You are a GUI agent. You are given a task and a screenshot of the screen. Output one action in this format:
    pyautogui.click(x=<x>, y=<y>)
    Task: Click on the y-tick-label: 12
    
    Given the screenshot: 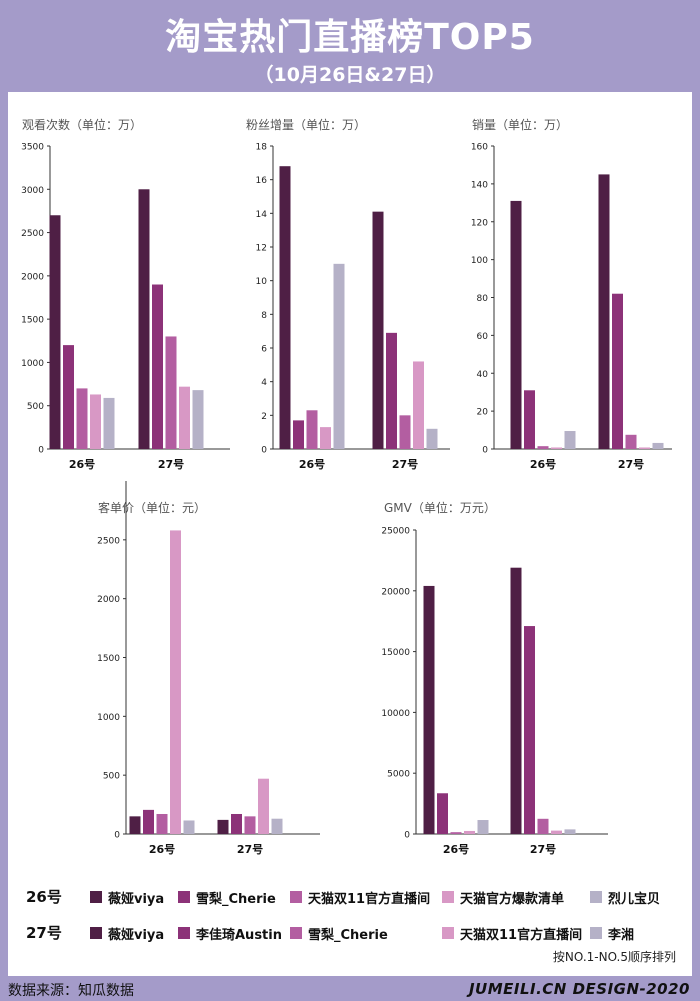 What is the action you would take?
    pyautogui.click(x=261, y=249)
    